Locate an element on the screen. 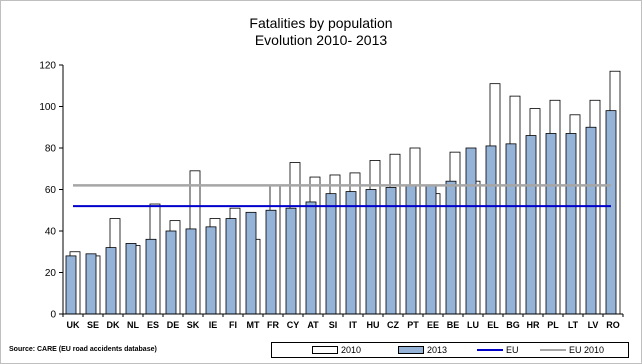 The height and width of the screenshot is (364, 642). y-tick-label: 100 is located at coordinates (47, 107).